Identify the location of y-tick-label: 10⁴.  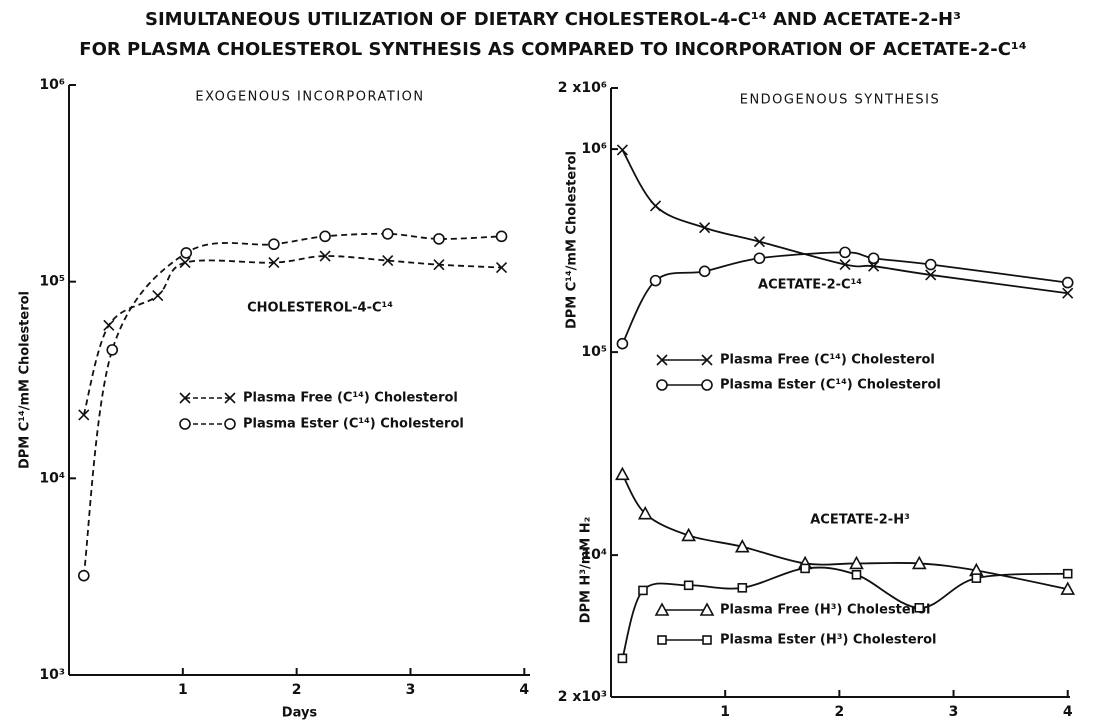
(594, 555).